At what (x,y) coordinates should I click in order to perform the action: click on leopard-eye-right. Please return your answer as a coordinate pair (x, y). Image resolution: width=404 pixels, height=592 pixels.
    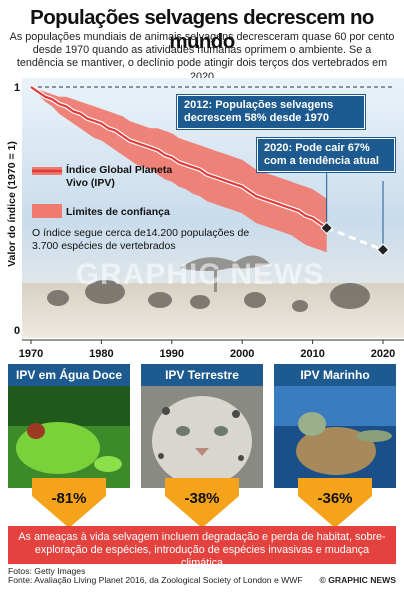
    Looking at the image, I should click on (221, 431).